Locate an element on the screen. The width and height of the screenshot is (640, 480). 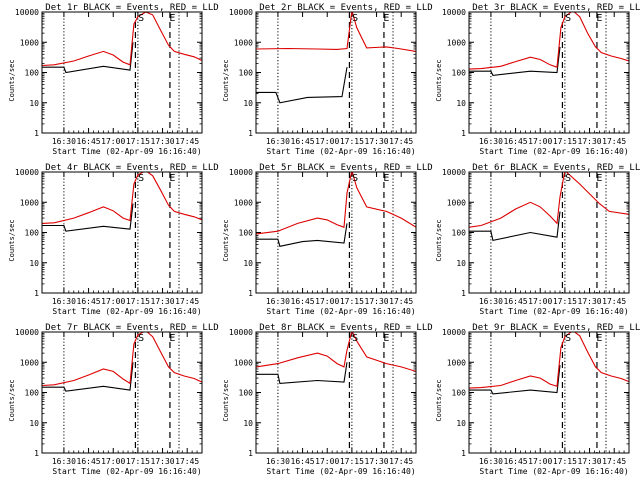
chart-title: Det 1r BLACK = Events, RED = LLD is located at coordinates (131, 8).